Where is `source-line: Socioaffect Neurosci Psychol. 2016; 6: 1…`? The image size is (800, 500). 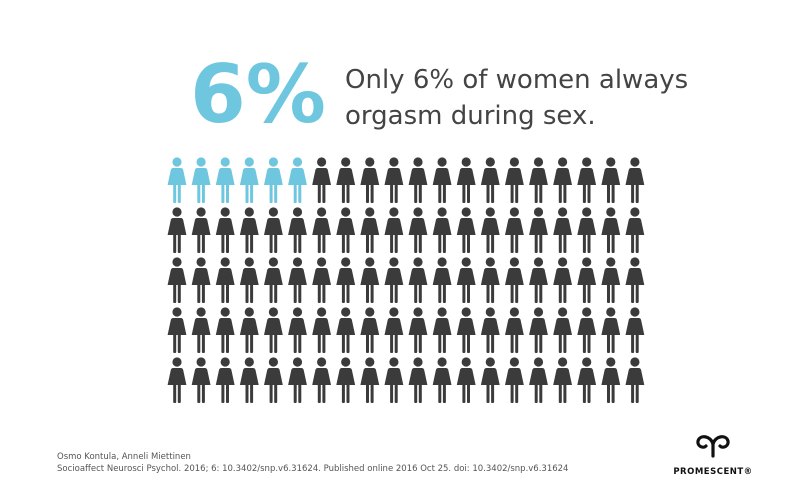
source-line: Socioaffect Neurosci Psychol. 2016; 6: 1… is located at coordinates (312, 469).